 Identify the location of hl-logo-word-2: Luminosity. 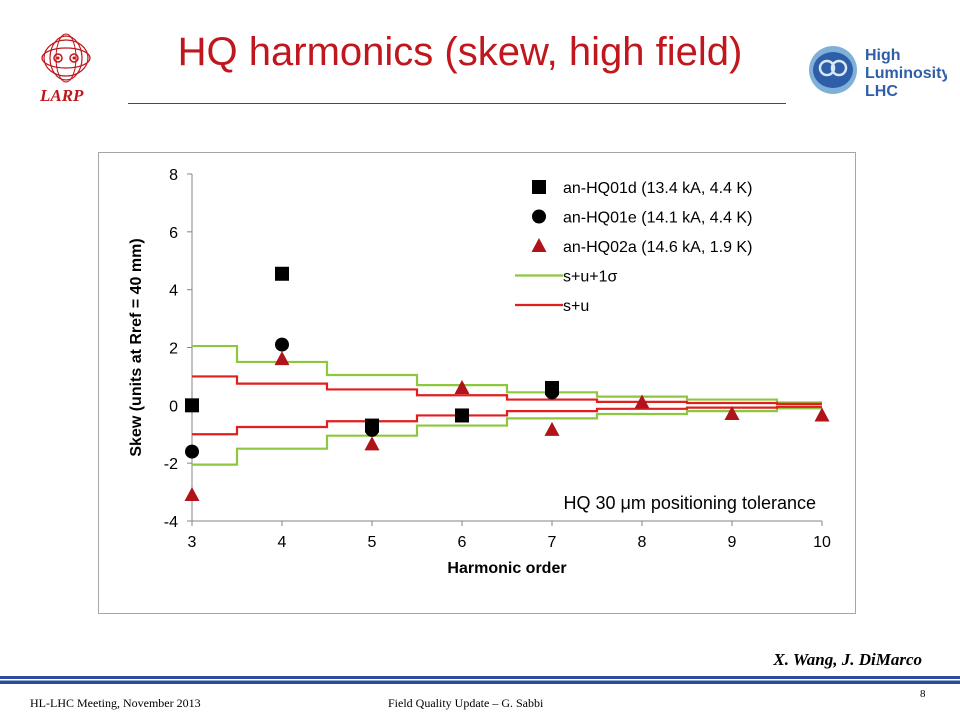
(906, 73).